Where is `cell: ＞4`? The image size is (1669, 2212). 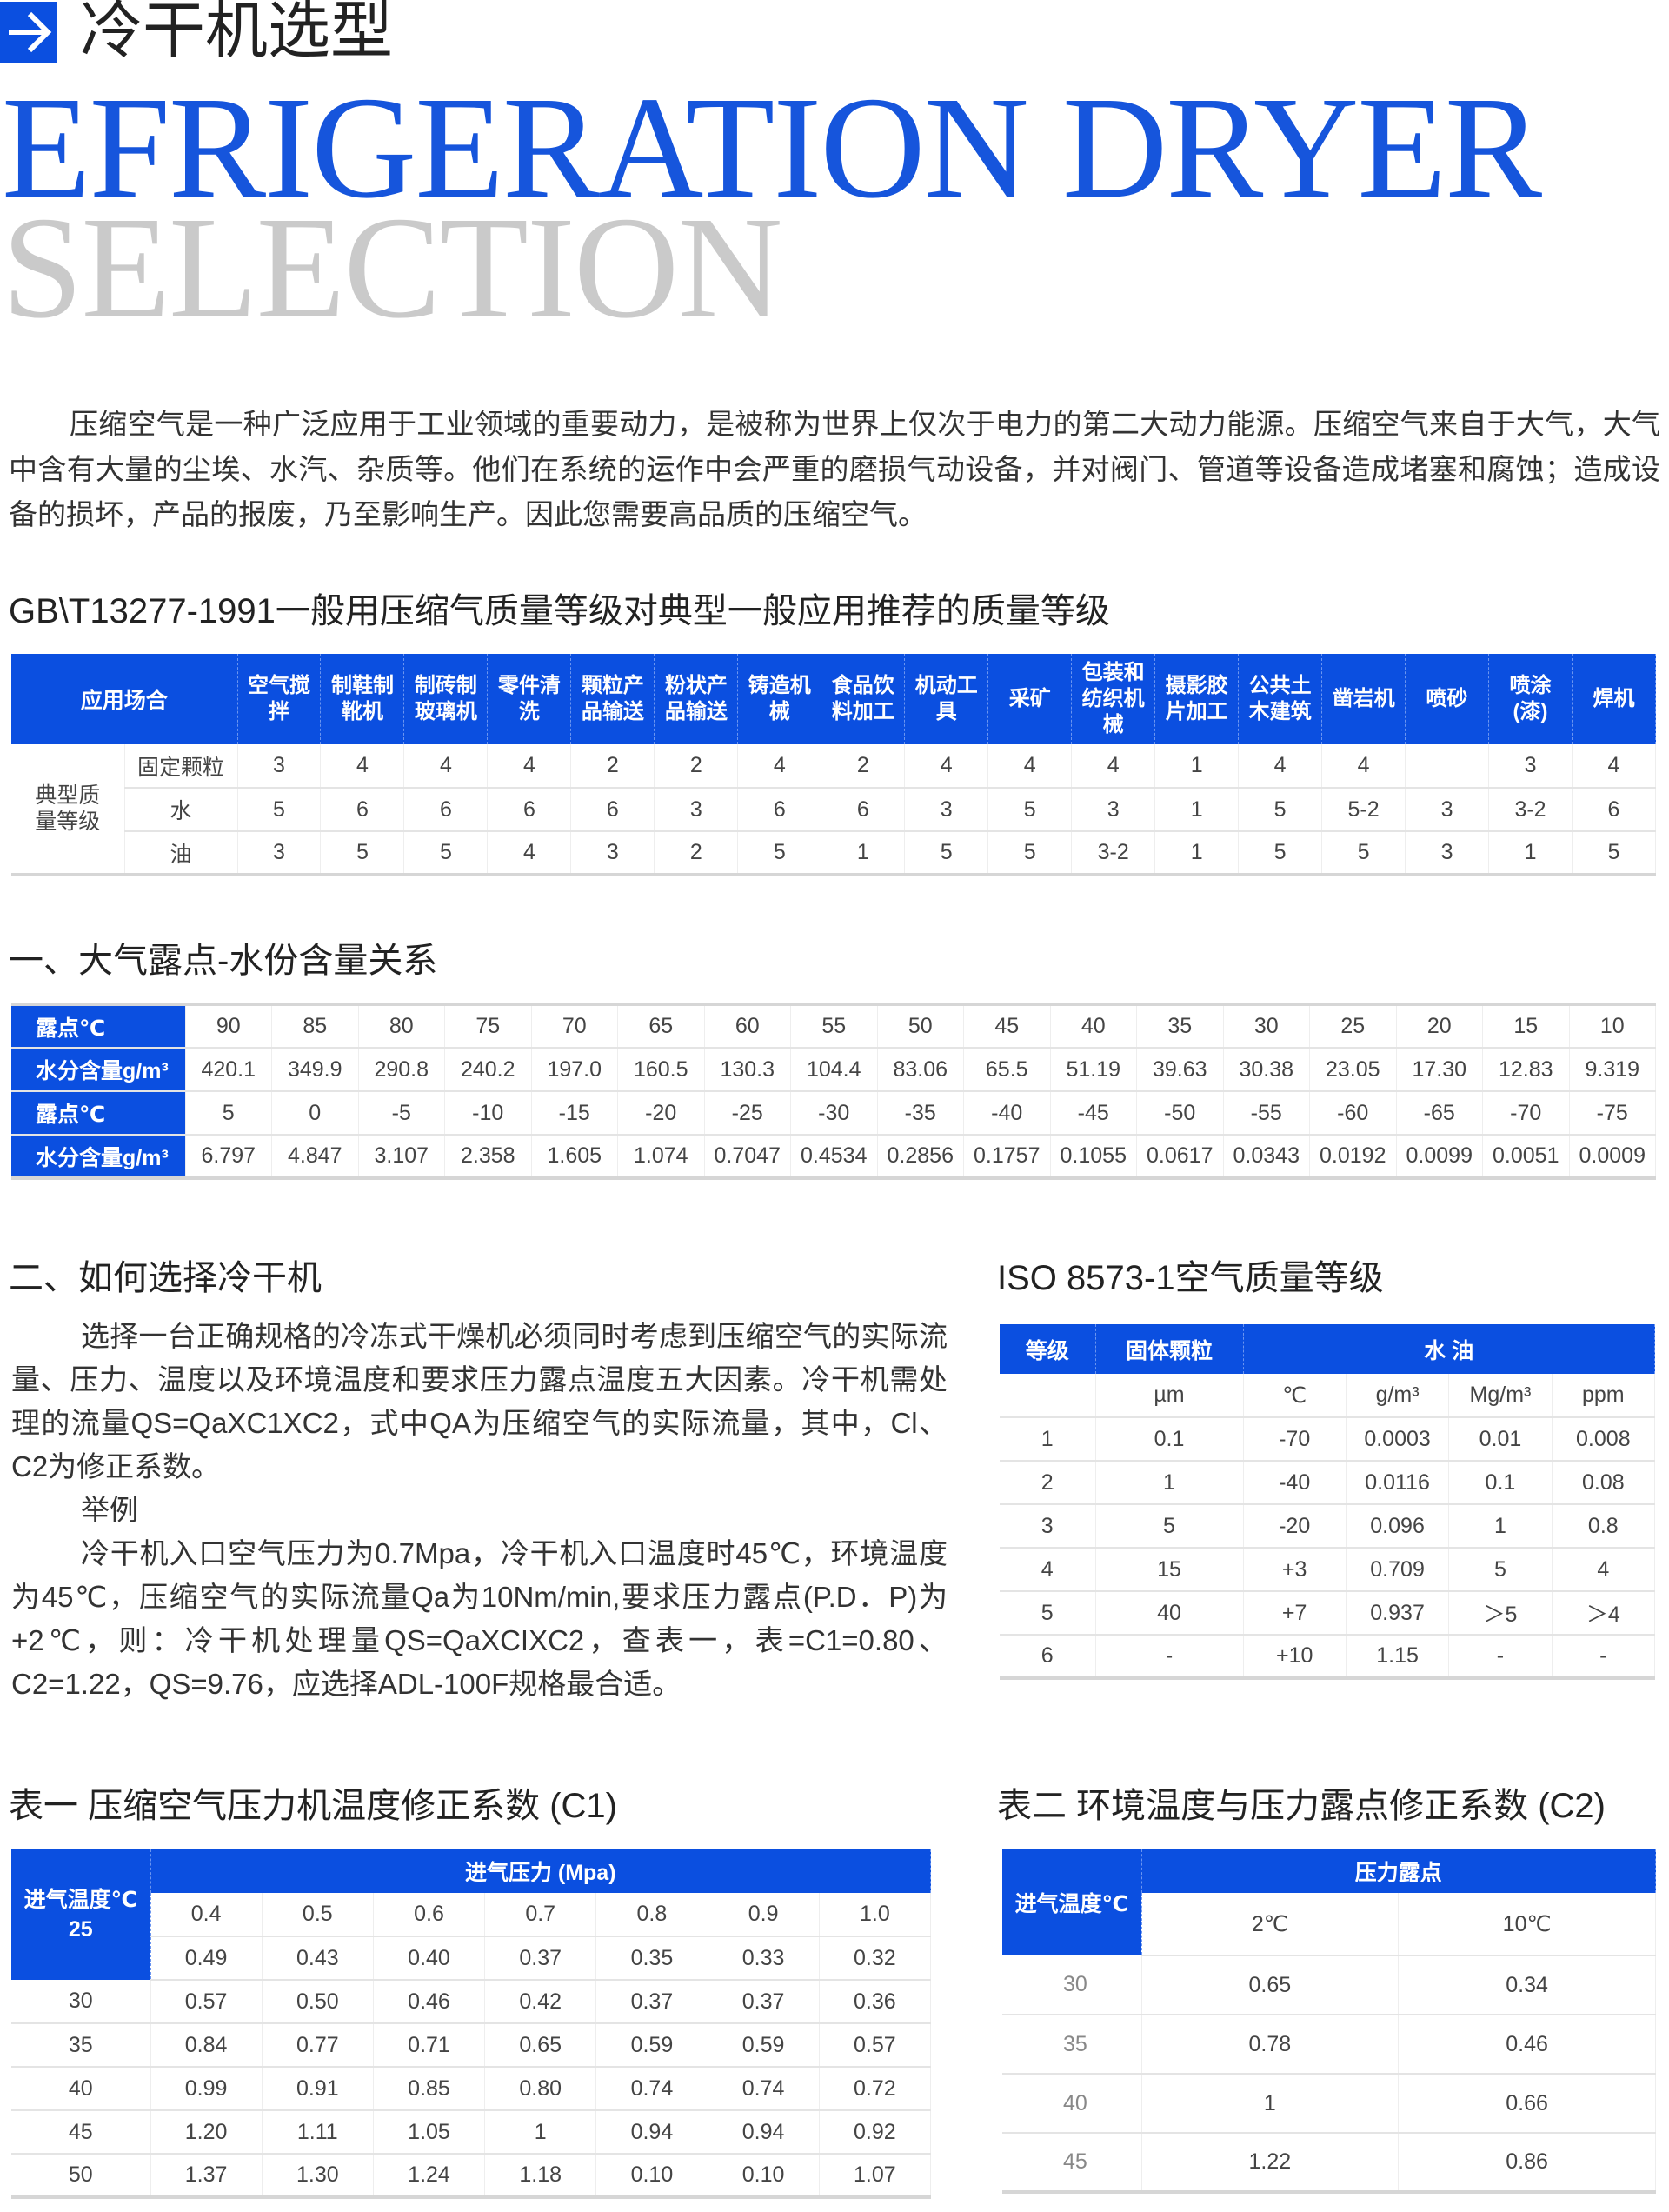
cell: ＞4 is located at coordinates (1604, 1613).